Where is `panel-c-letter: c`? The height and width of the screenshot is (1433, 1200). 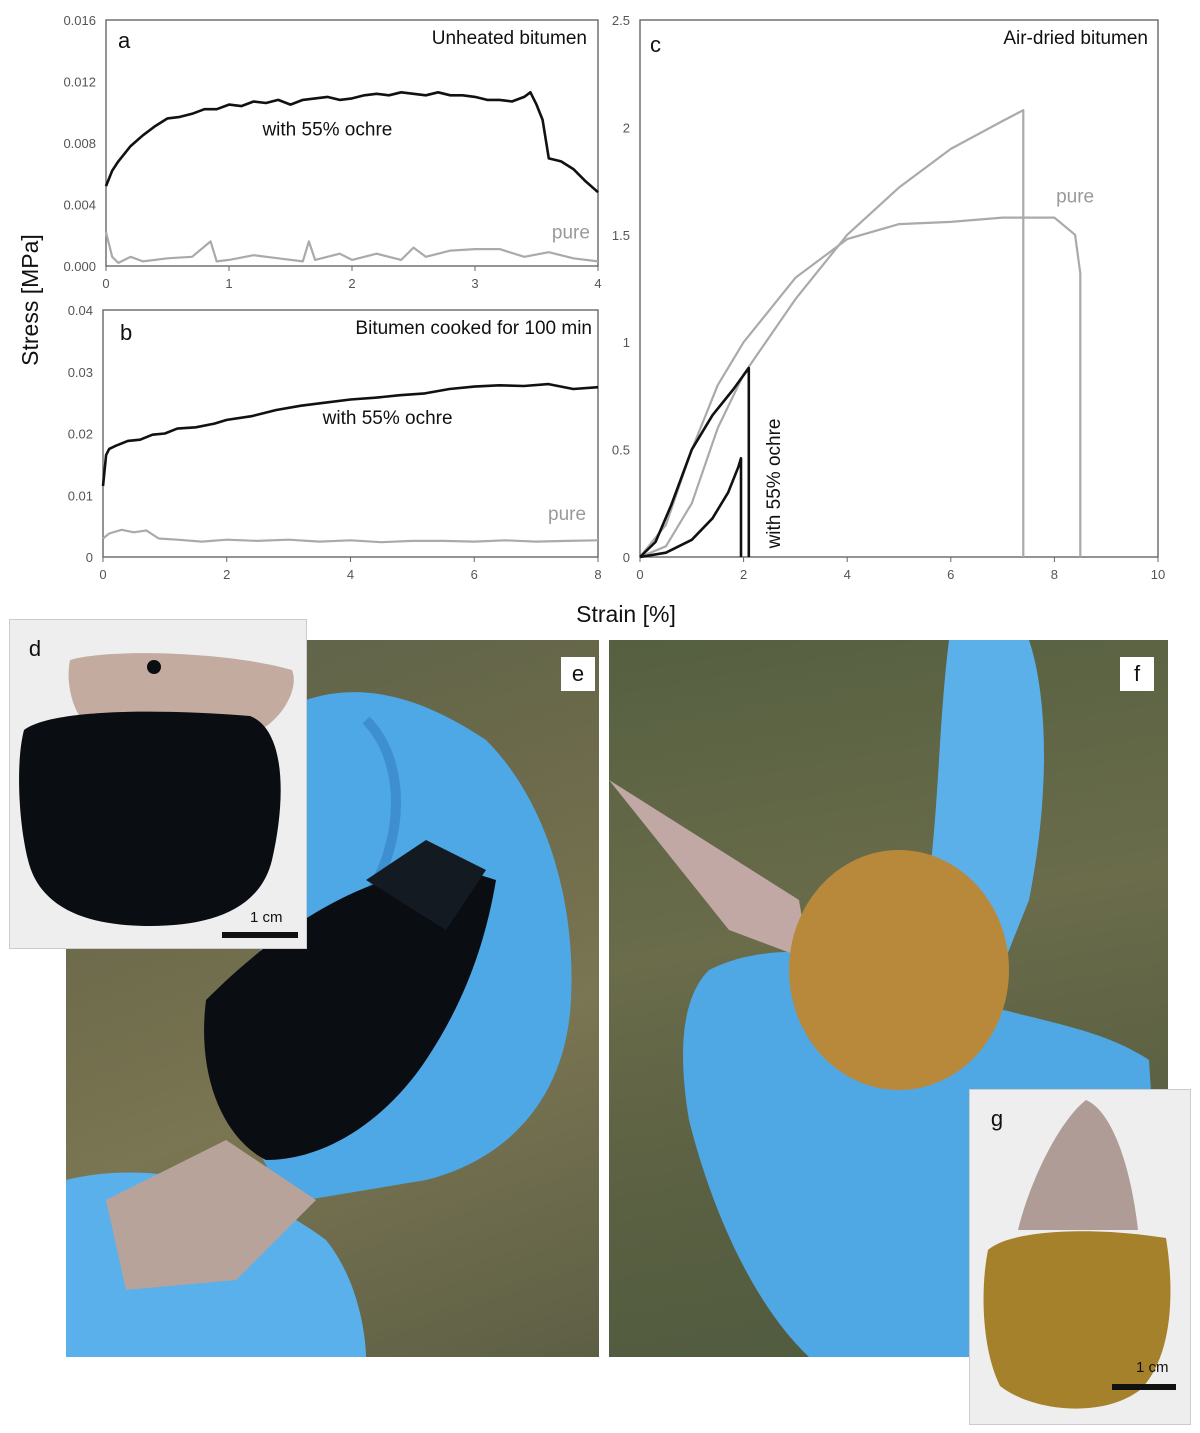 panel-c-letter: c is located at coordinates (655, 44).